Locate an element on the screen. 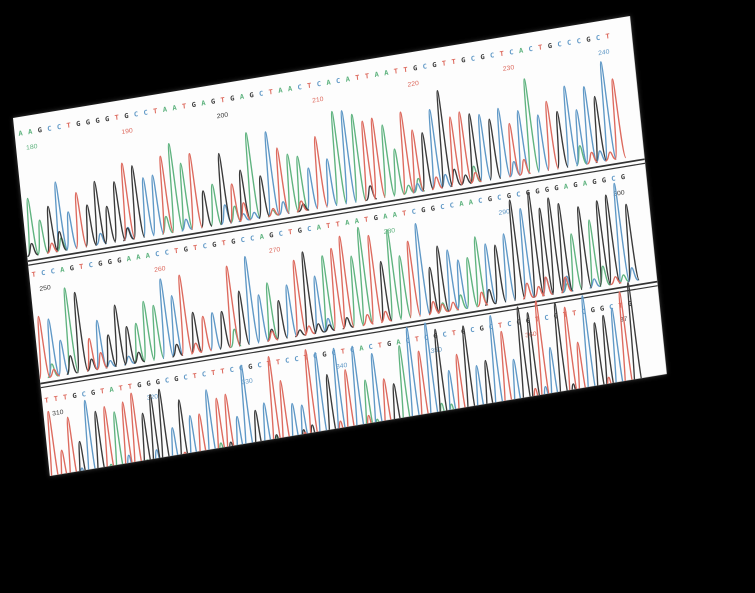 This screenshot has width=755, height=593. position-number: 290 is located at coordinates (504, 212).